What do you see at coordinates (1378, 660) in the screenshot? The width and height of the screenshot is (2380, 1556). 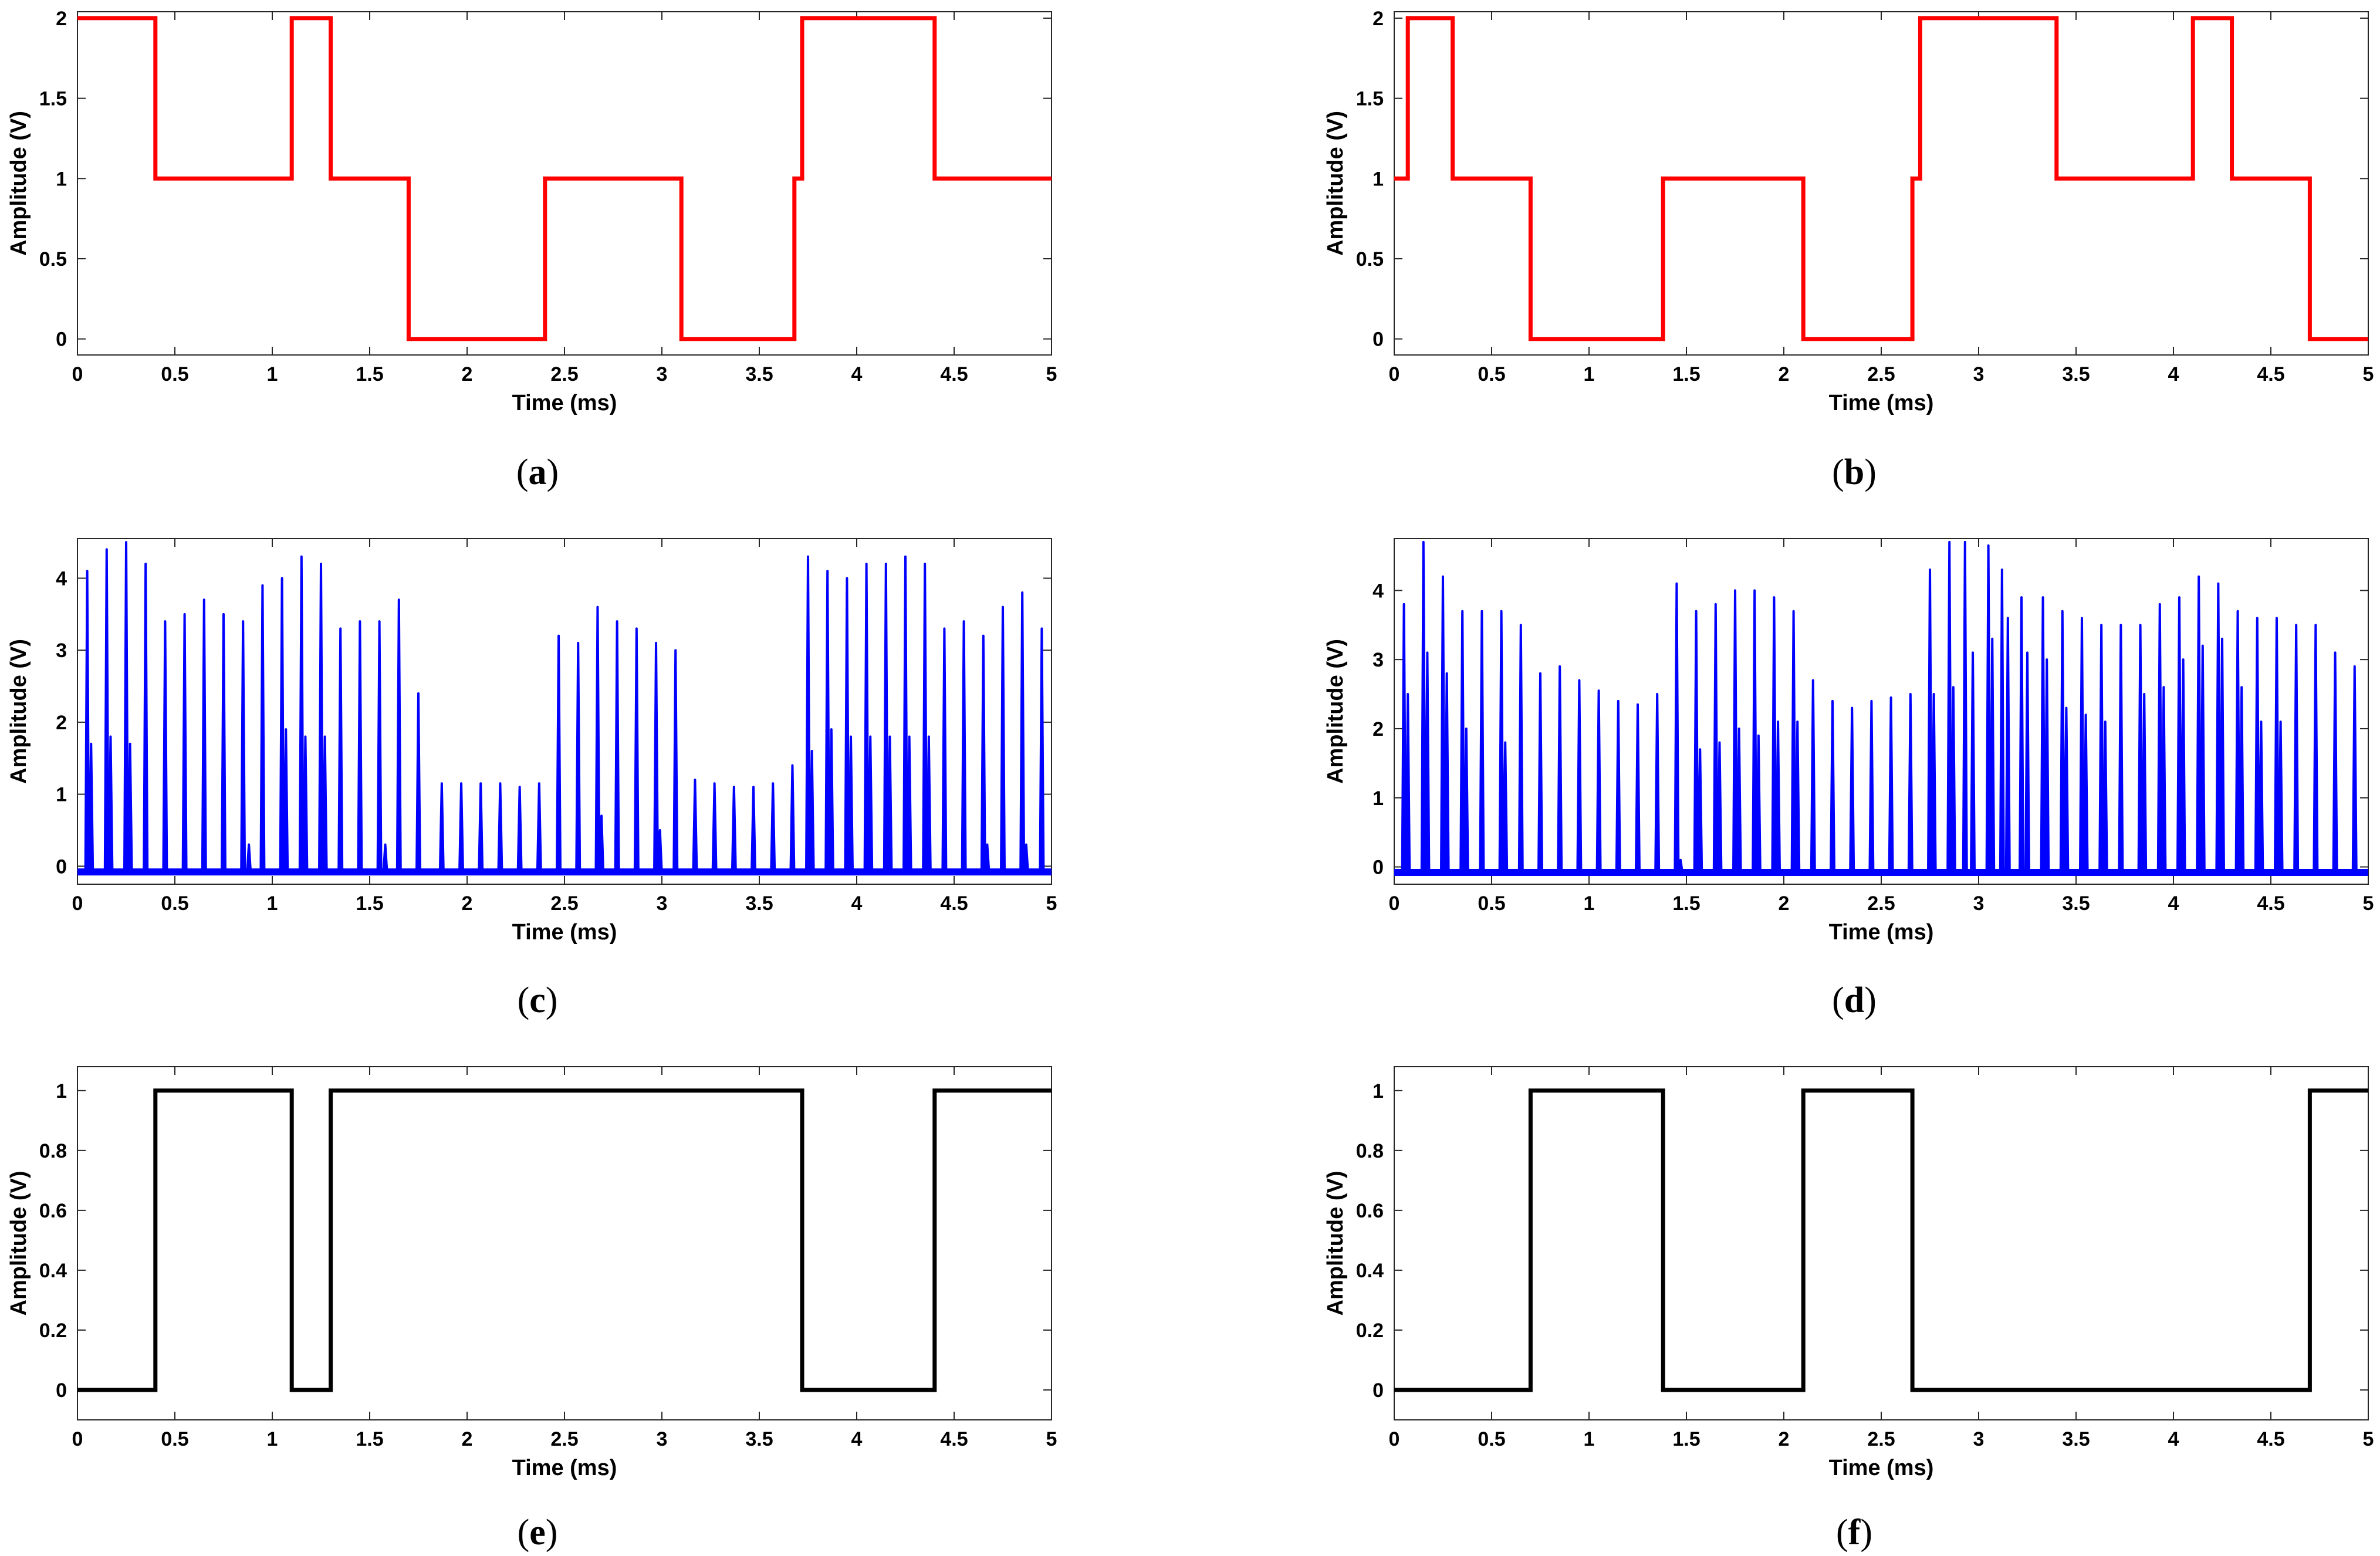 I see `y-tick-label: 3` at bounding box center [1378, 660].